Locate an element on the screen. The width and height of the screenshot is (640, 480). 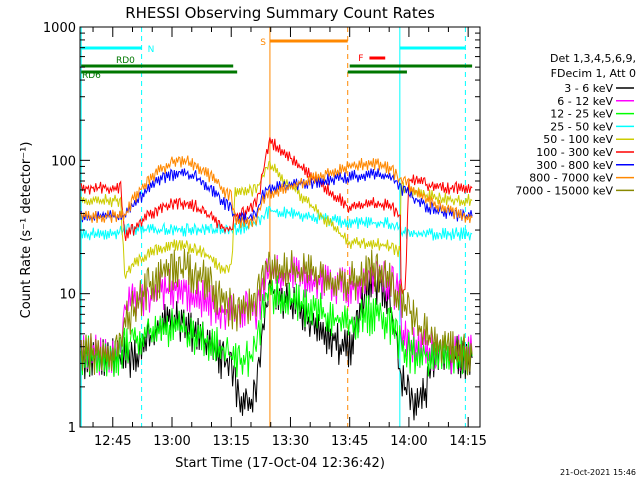
y-axis-label: Count Rate (s⁻¹ detector⁻¹) is located at coordinates (26, 230).